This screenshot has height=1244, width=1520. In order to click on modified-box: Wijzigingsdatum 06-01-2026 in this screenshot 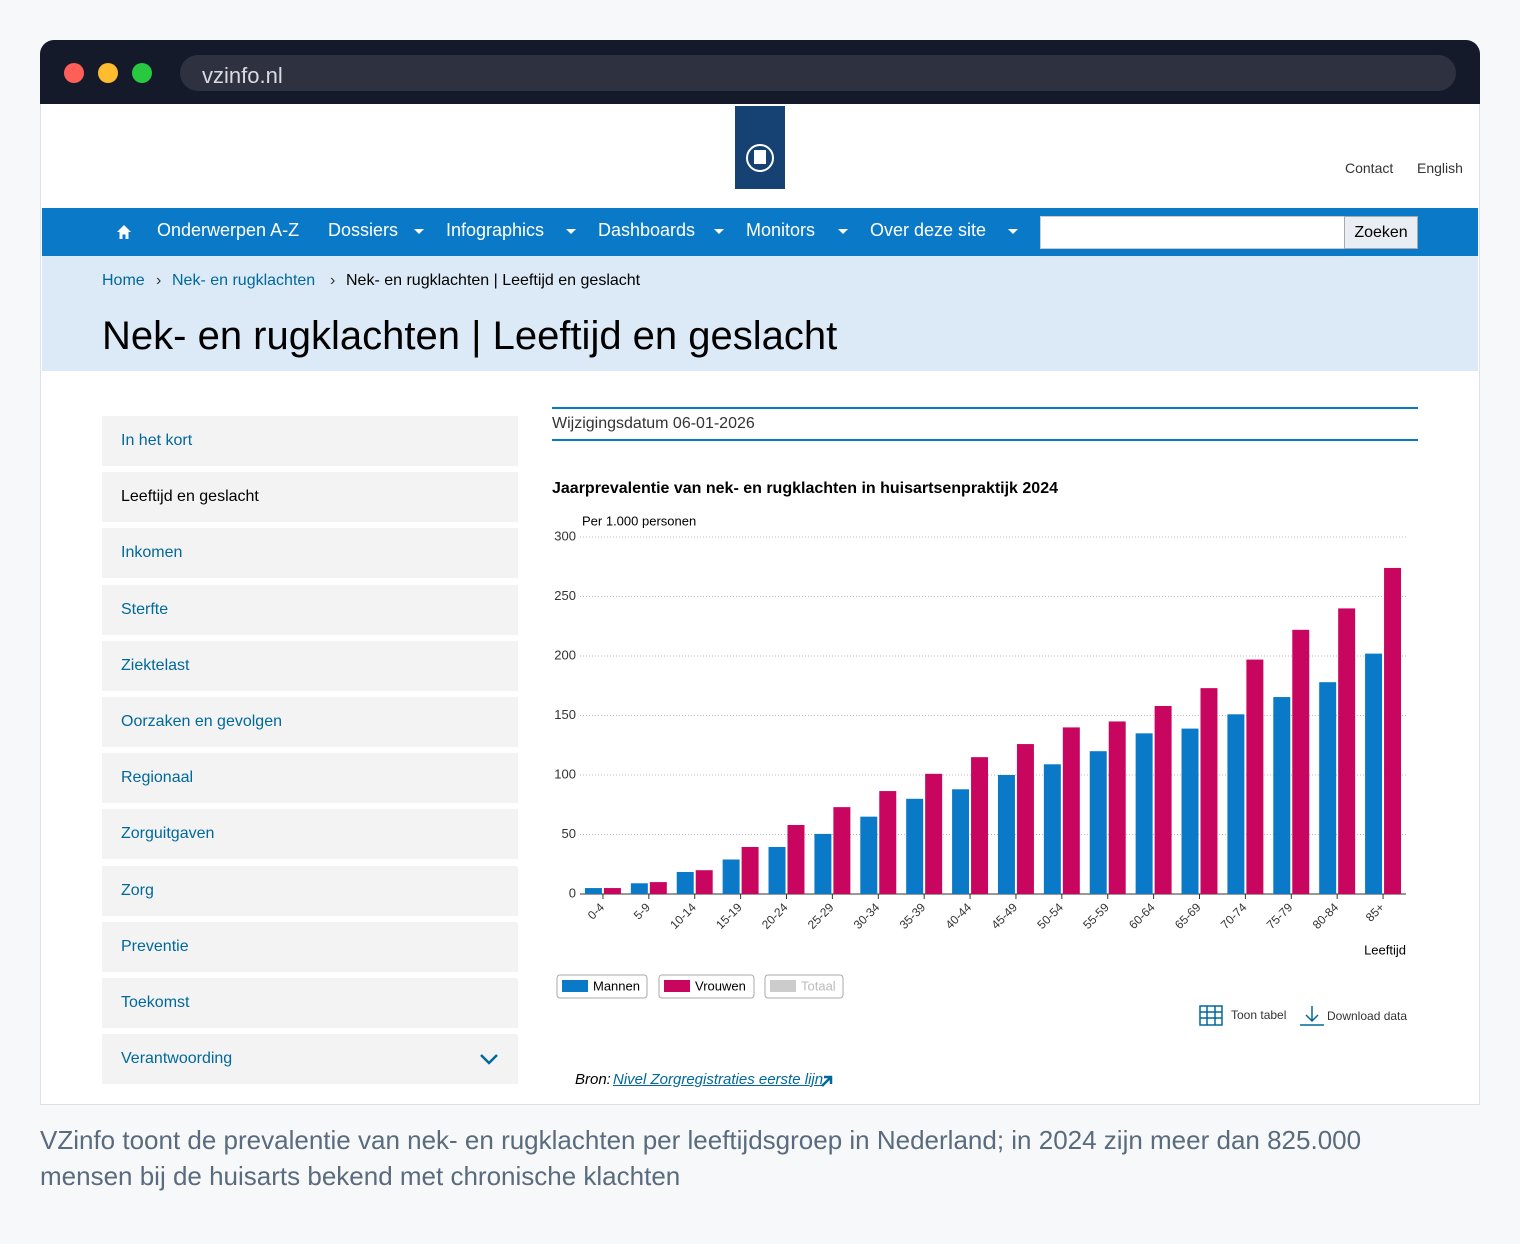, I will do `click(985, 424)`.